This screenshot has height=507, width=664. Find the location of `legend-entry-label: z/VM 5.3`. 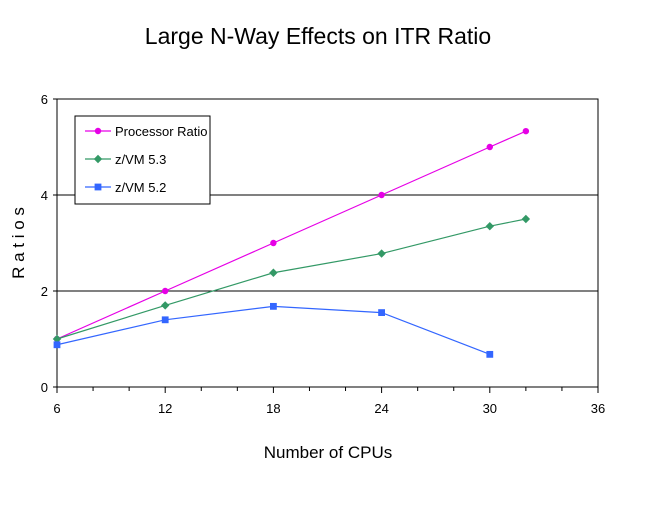

legend-entry-label: z/VM 5.3 is located at coordinates (140, 159).